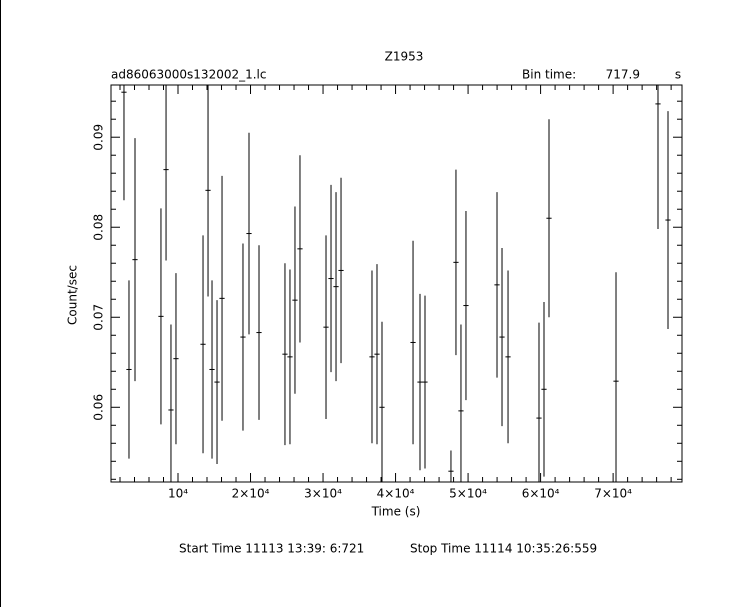 The image size is (743, 607). Describe the element at coordinates (503, 549) in the screenshot. I see `stop-time: Stop Time 11114 10:35:26:559` at that location.